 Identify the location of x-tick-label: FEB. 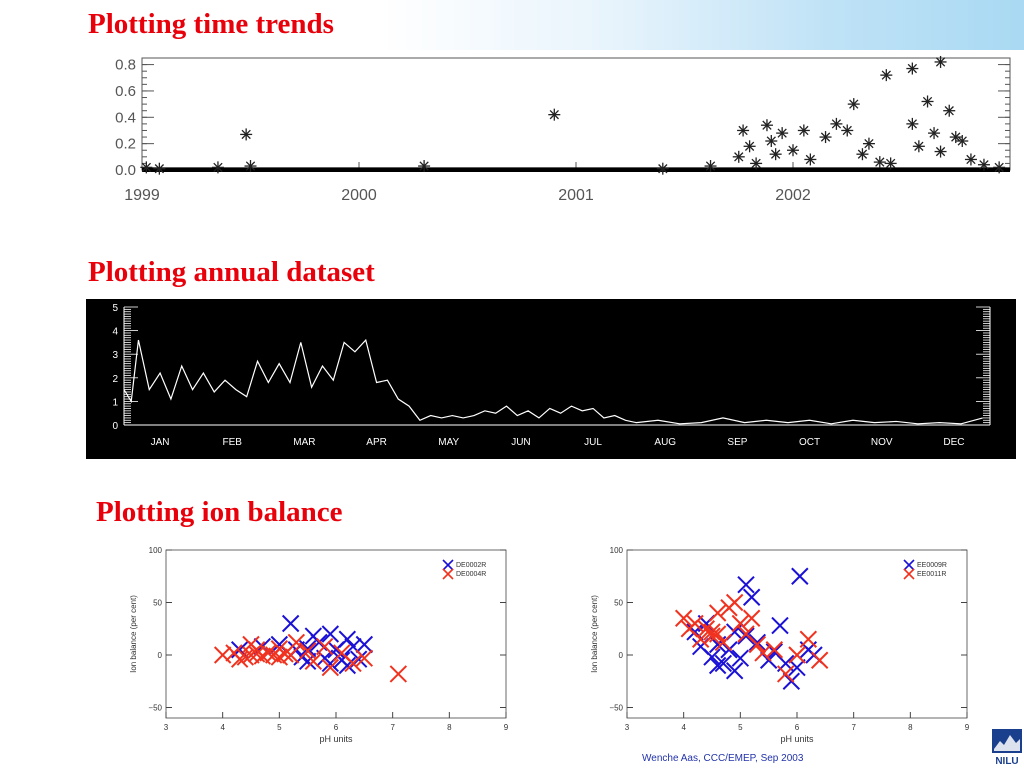
(233, 442).